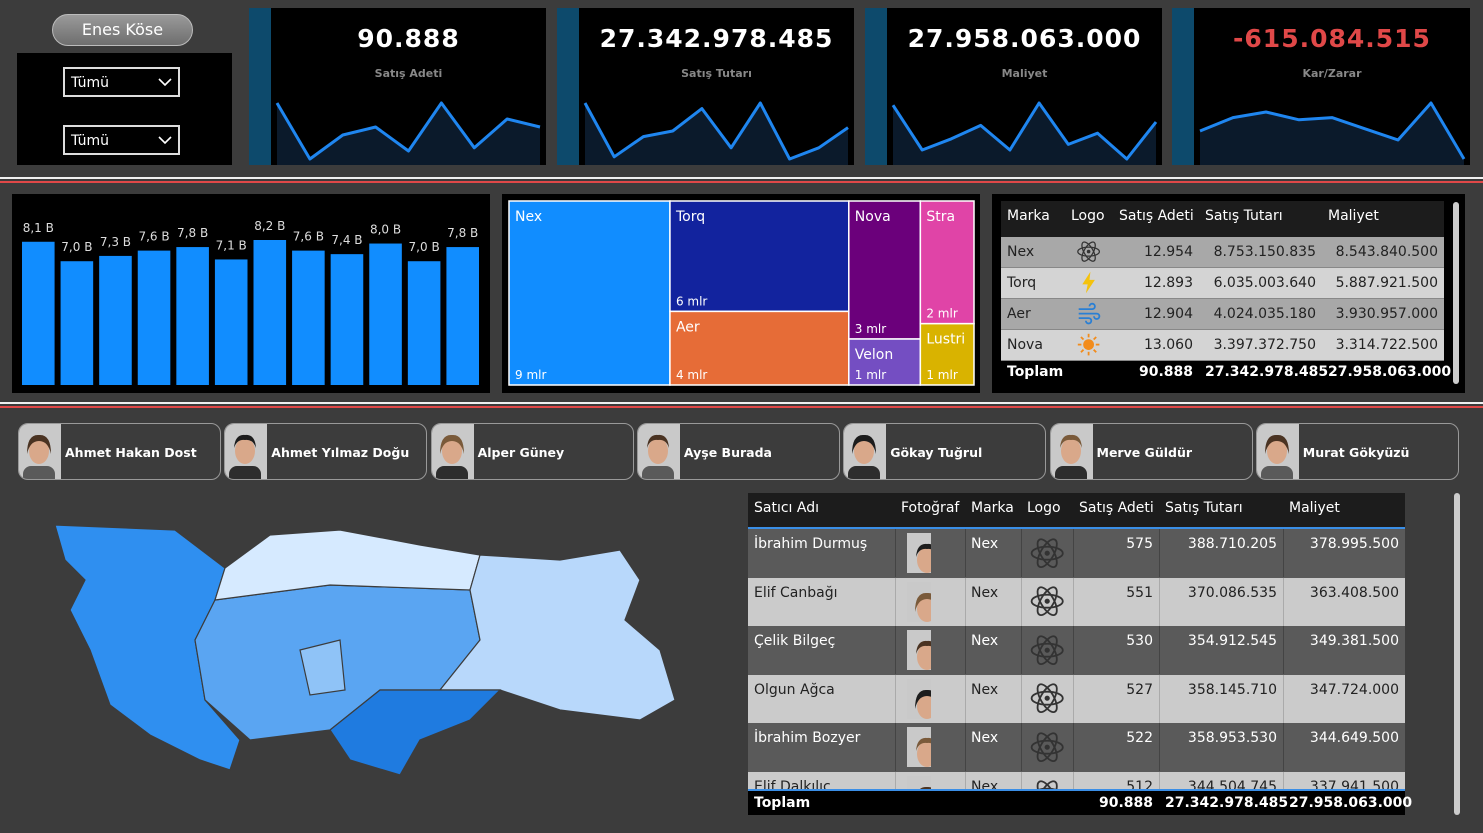  I want to click on table-cell: Nova, so click(1025, 345).